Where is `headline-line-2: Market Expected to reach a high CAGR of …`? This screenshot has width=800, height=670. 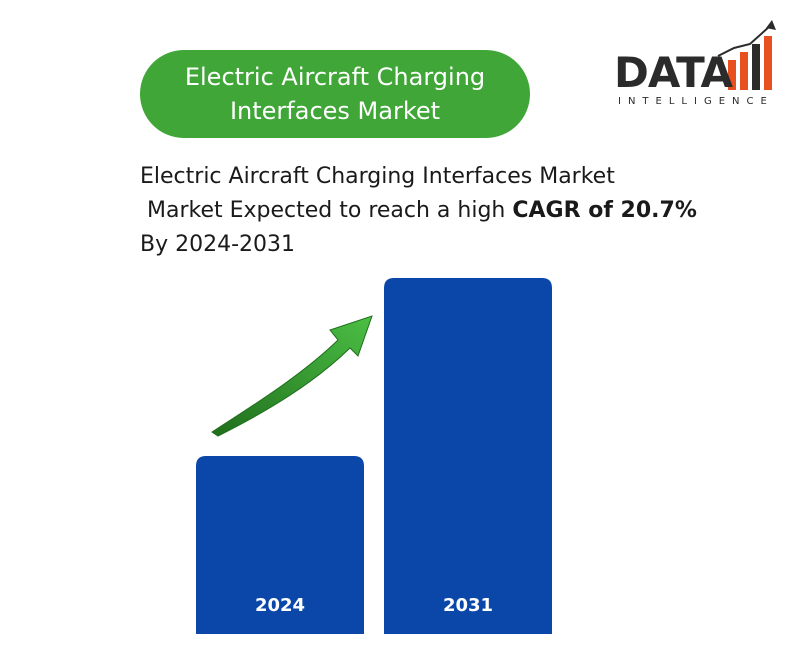 headline-line-2: Market Expected to reach a high CAGR of … is located at coordinates (460, 211).